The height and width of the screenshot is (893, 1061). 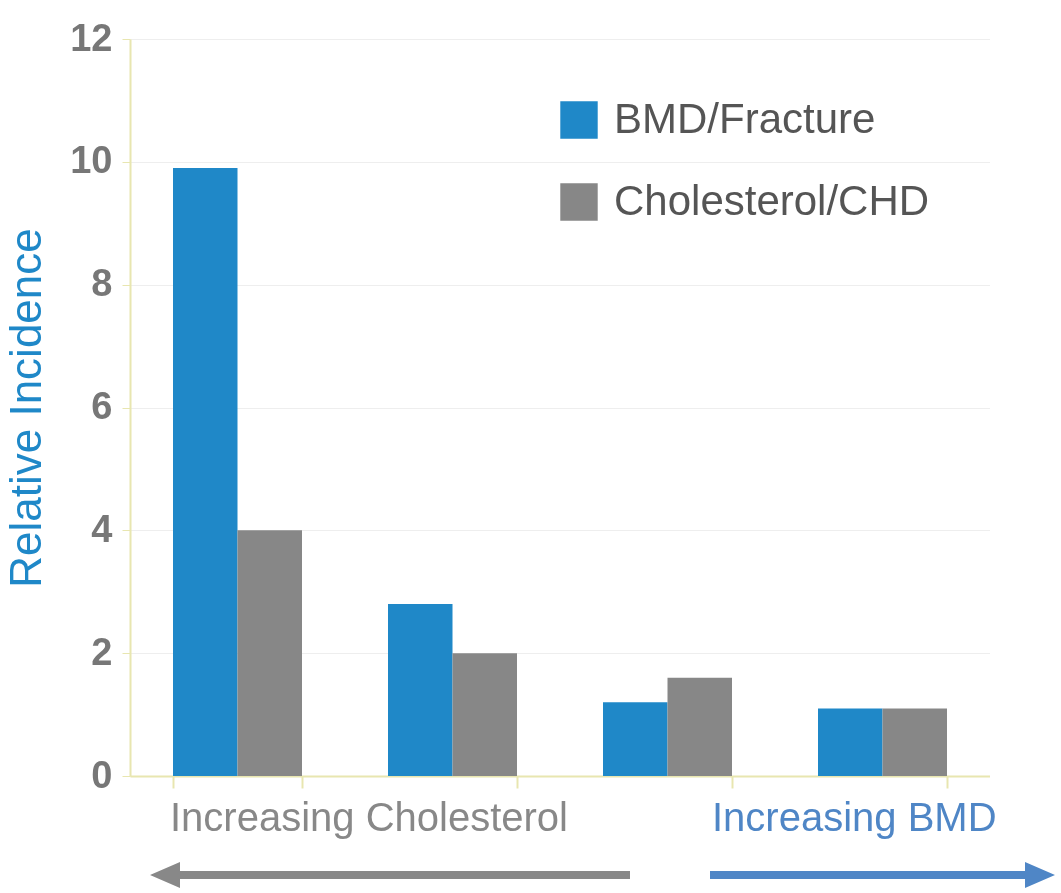 What do you see at coordinates (772, 200) in the screenshot?
I see `legend-label: Cholesterol/CHD` at bounding box center [772, 200].